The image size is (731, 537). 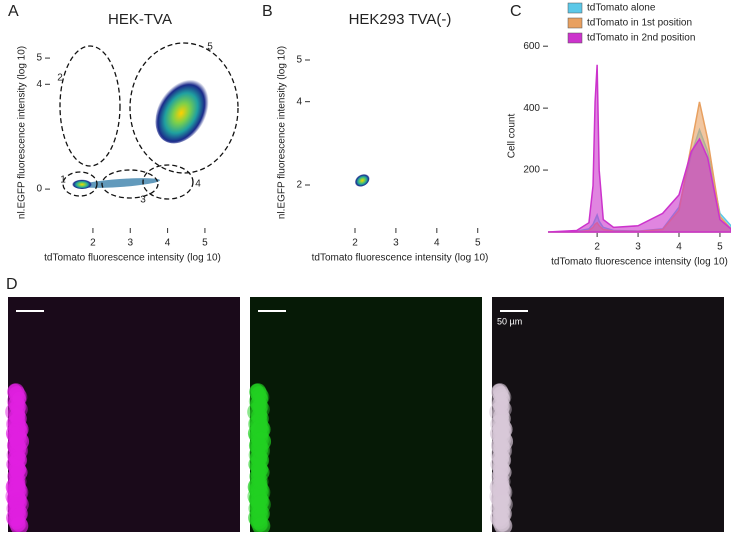 What do you see at coordinates (531, 108) in the screenshot?
I see `y-tick-label: 400` at bounding box center [531, 108].